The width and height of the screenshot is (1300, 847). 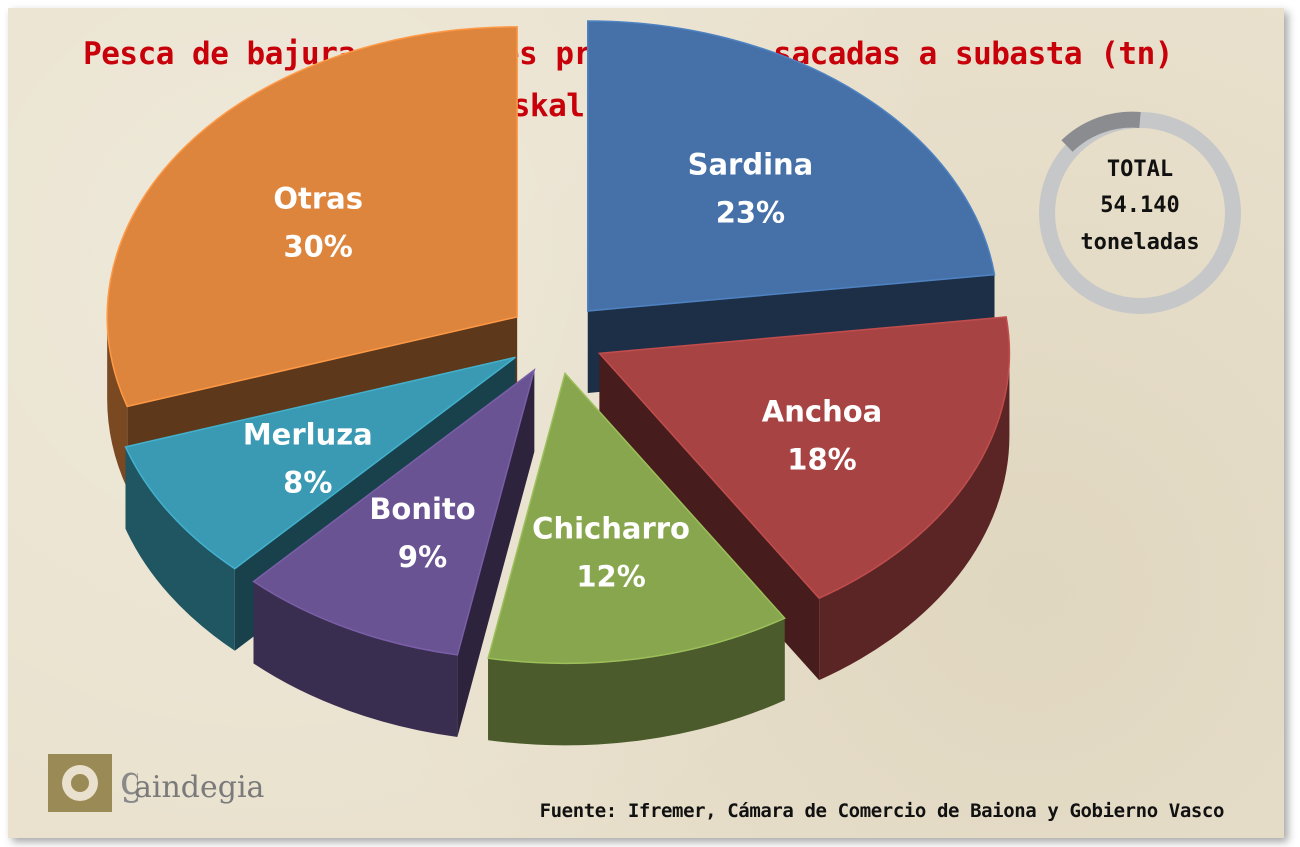 What do you see at coordinates (1139, 242) in the screenshot?
I see `total-unit: toneladas` at bounding box center [1139, 242].